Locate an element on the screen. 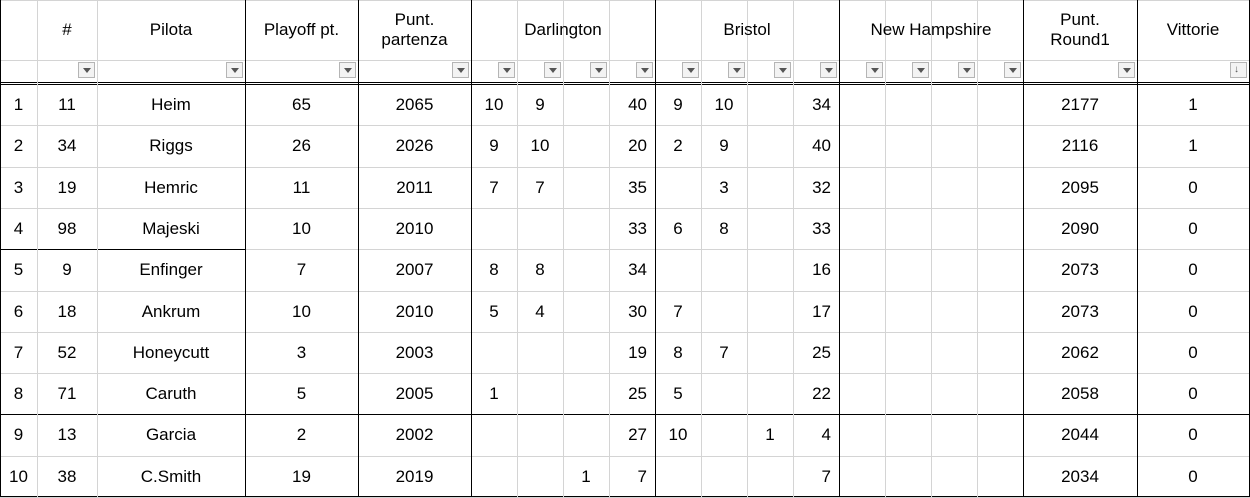  cell-driver: Enfinger is located at coordinates (171, 269).